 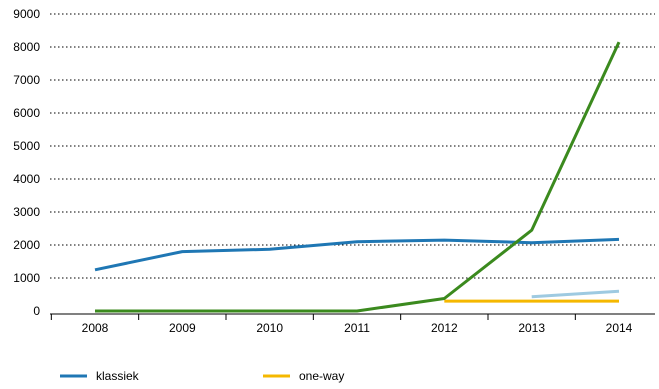 What do you see at coordinates (26, 179) in the screenshot?
I see `y-tick-label: 4000` at bounding box center [26, 179].